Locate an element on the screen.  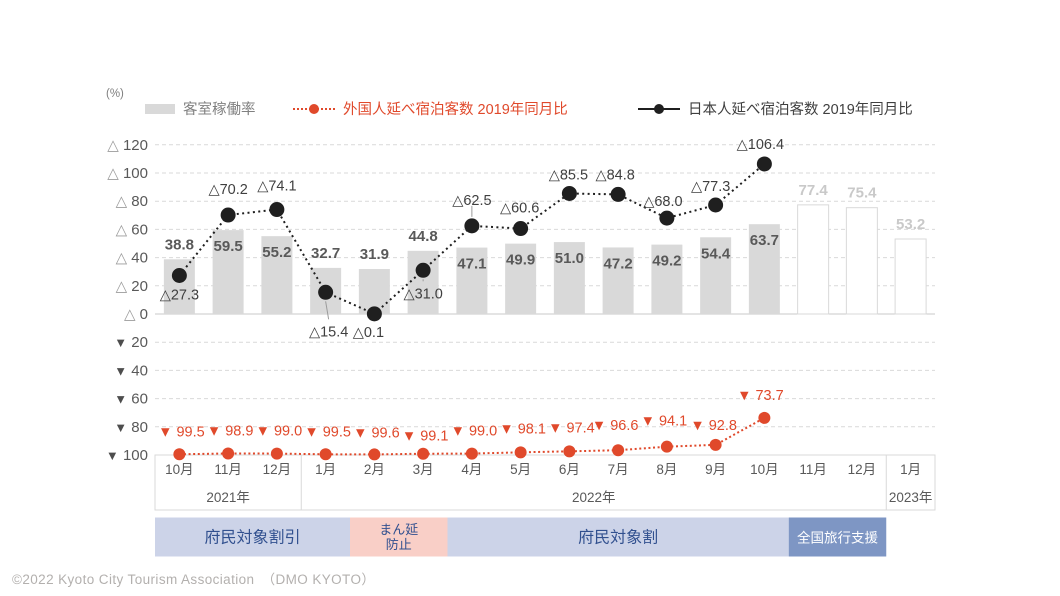
policy-band-label: 府民対象割引 is located at coordinates (252, 538).